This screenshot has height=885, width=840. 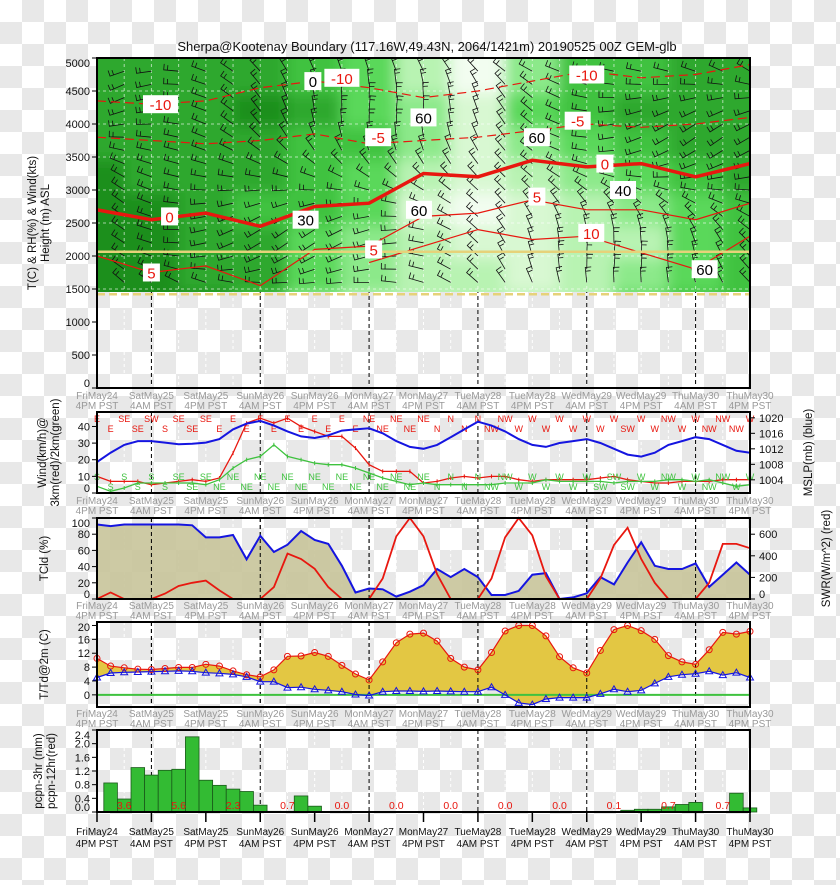 I want to click on y-tick-label: 3000, so click(x=78, y=191).